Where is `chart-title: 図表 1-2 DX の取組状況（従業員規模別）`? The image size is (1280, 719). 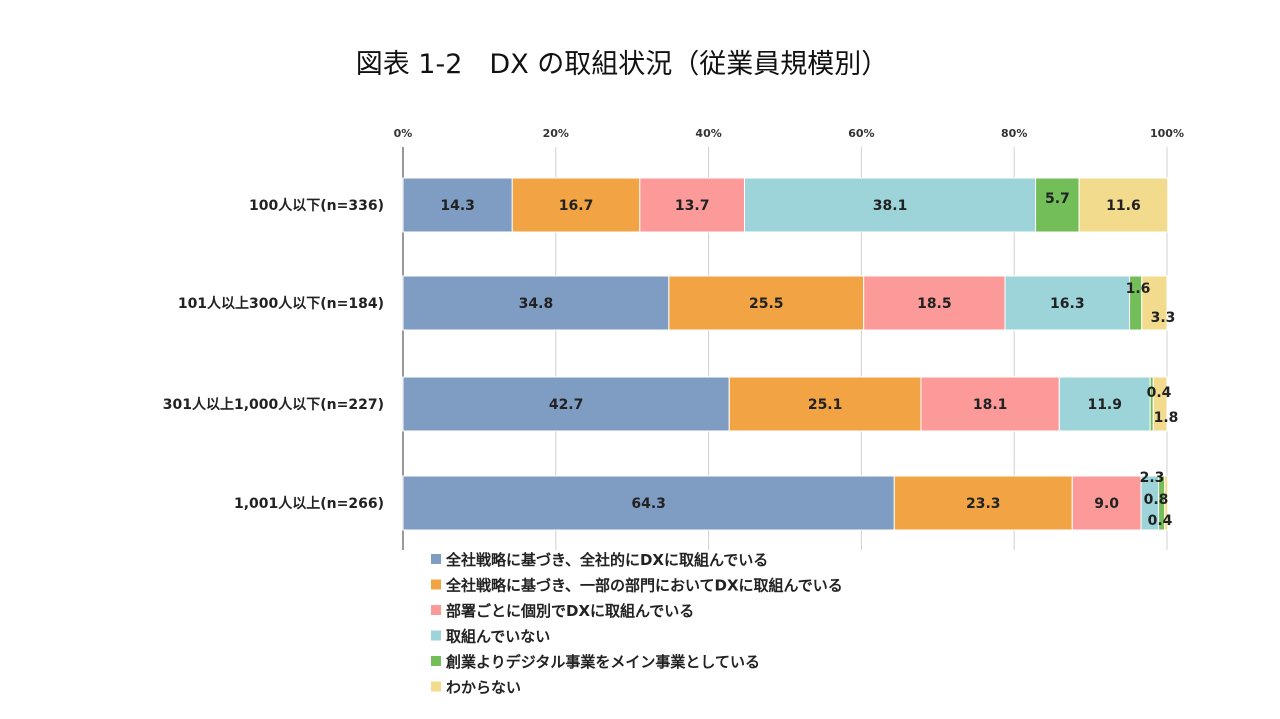 chart-title: 図表 1-2 DX の取組状況（従業員規模別） is located at coordinates (622, 64).